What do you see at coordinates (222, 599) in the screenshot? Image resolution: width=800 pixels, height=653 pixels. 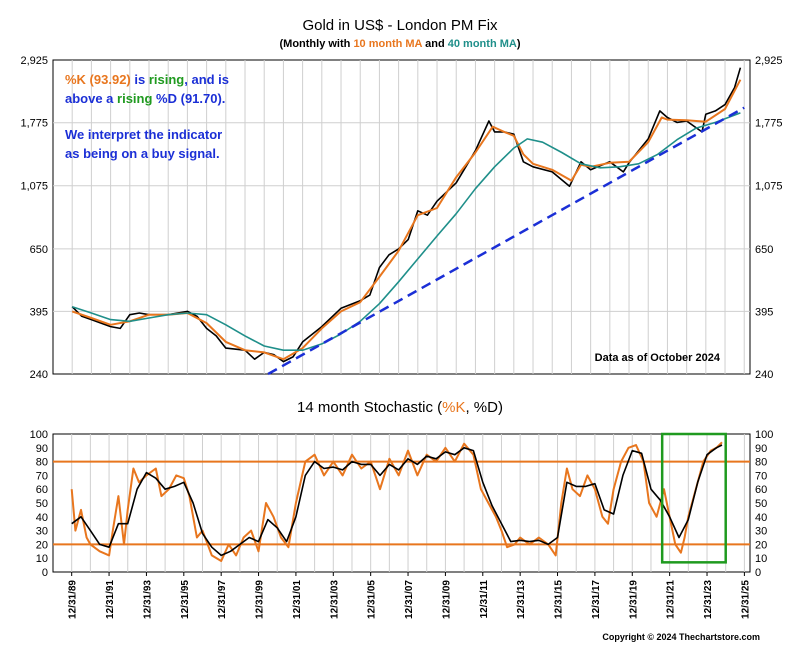 I see `stoch-xtick-label: 12/31/97` at bounding box center [222, 599].